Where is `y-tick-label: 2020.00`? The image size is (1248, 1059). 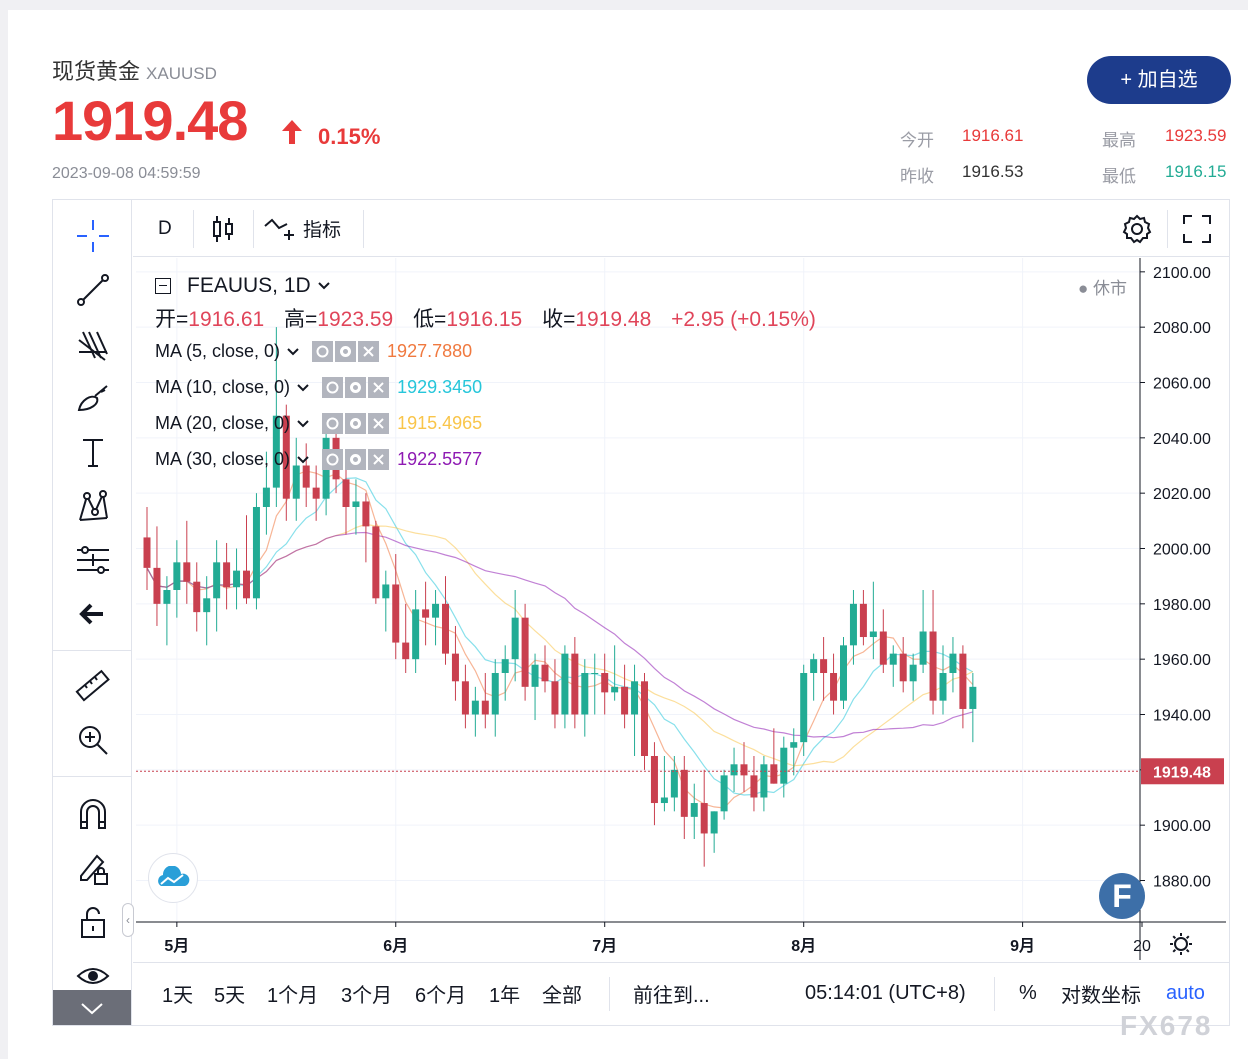 y-tick-label: 2020.00 is located at coordinates (1182, 494).